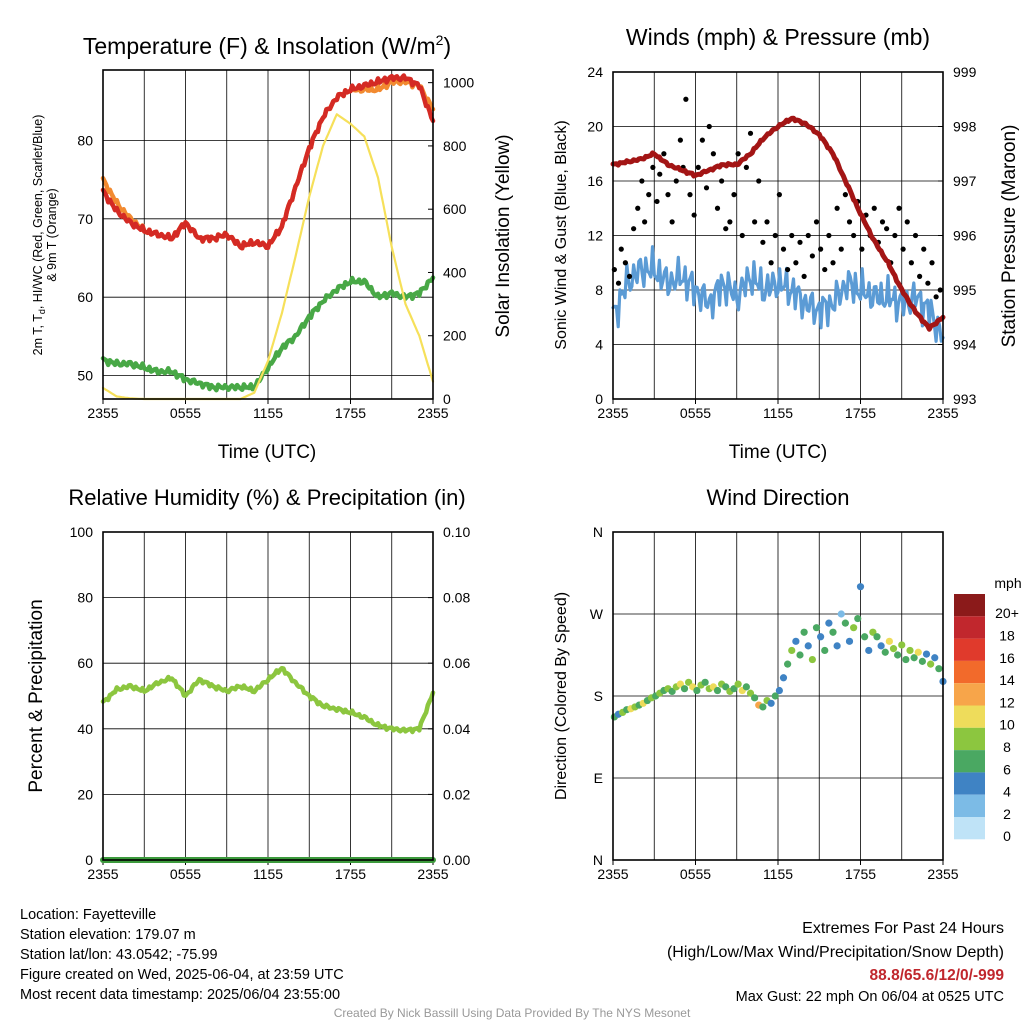  I want to click on winds-y-label: Sonic Wind & Gust (Blue, Black), so click(561, 234).